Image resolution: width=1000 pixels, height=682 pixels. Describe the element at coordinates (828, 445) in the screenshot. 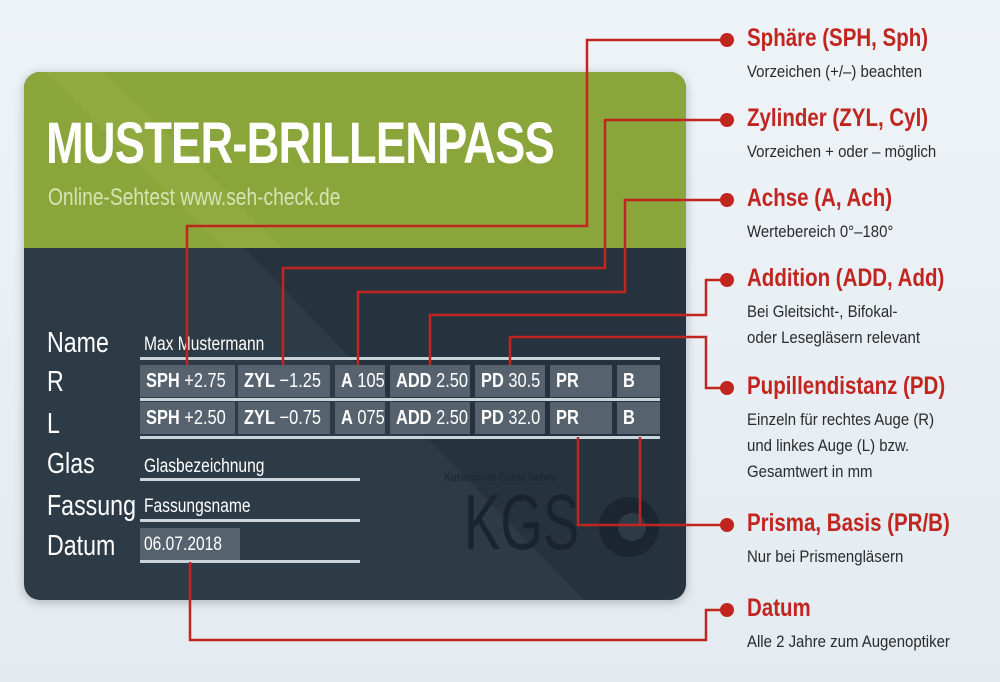

I see `annotation-description: und linkes Auge (L) bzw.` at that location.